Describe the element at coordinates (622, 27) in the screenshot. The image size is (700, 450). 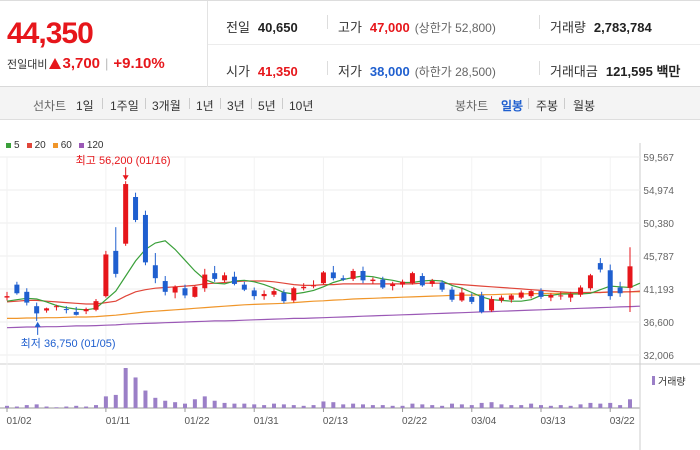
I see `volume-value: 2,783,784` at that location.